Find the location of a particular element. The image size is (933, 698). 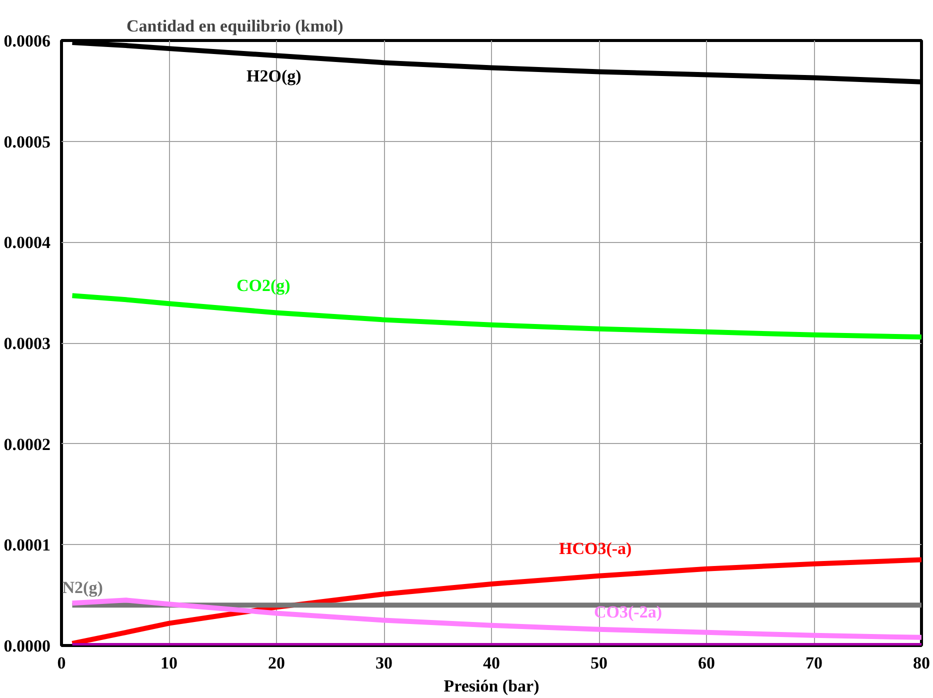

x-axis-title: Presión (bar) is located at coordinates (492, 686).